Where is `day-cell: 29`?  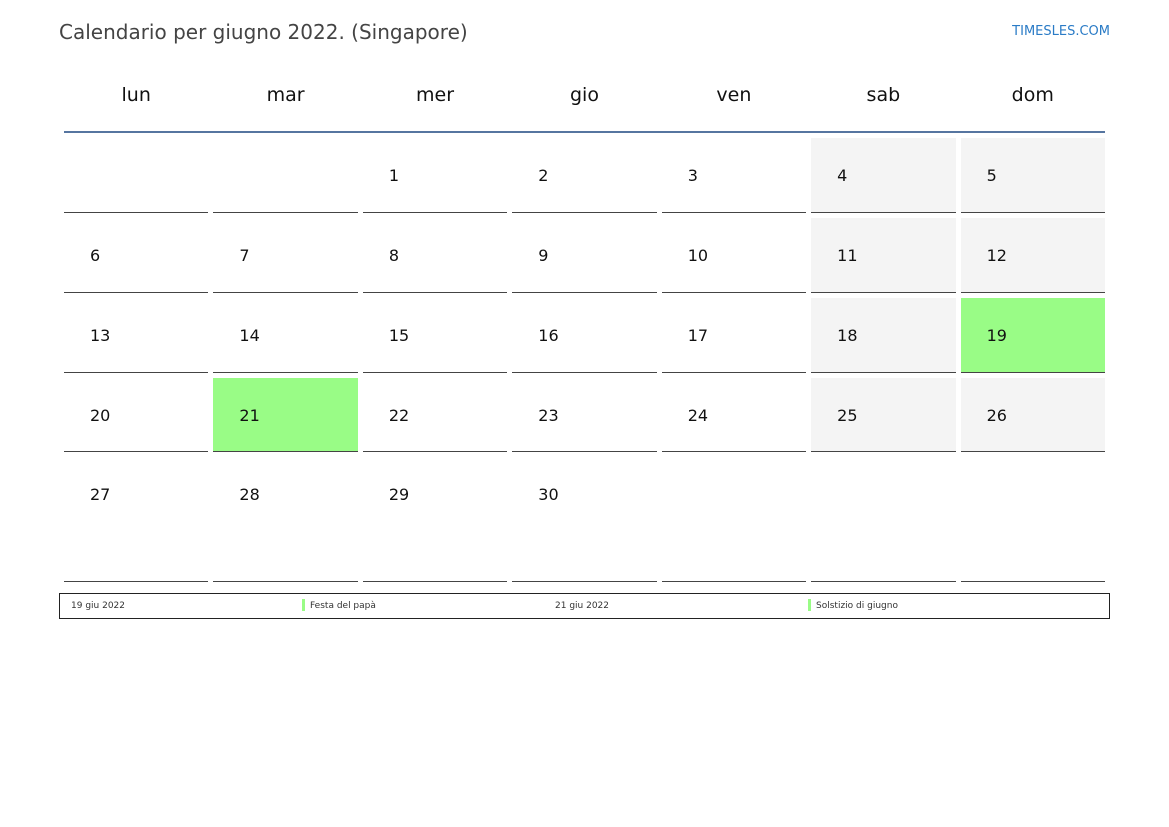
day-cell: 29 is located at coordinates (435, 519).